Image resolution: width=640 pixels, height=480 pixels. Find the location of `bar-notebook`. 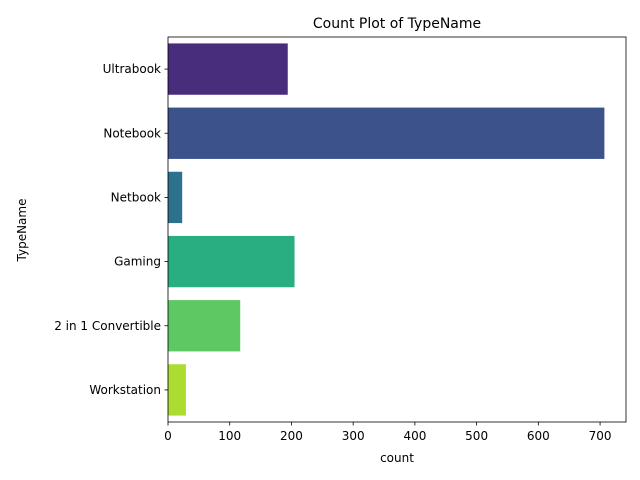

bar-notebook is located at coordinates (386, 133).